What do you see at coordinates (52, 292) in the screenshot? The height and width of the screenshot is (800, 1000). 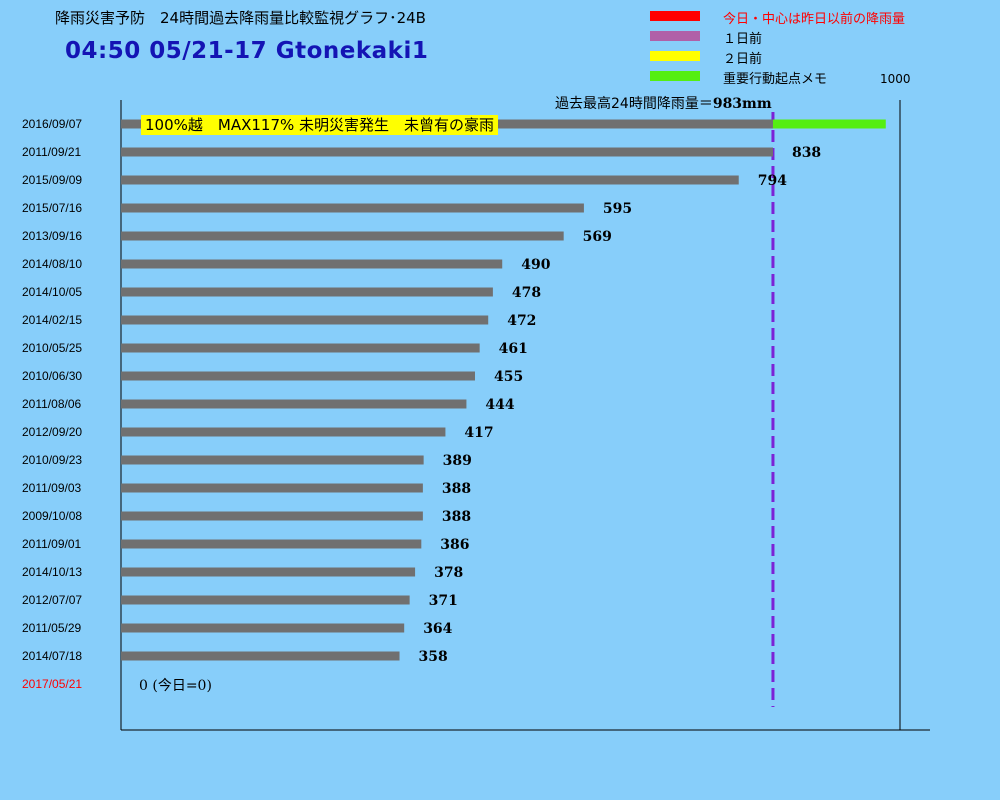 I see `category-label: 2014/10/05` at bounding box center [52, 292].